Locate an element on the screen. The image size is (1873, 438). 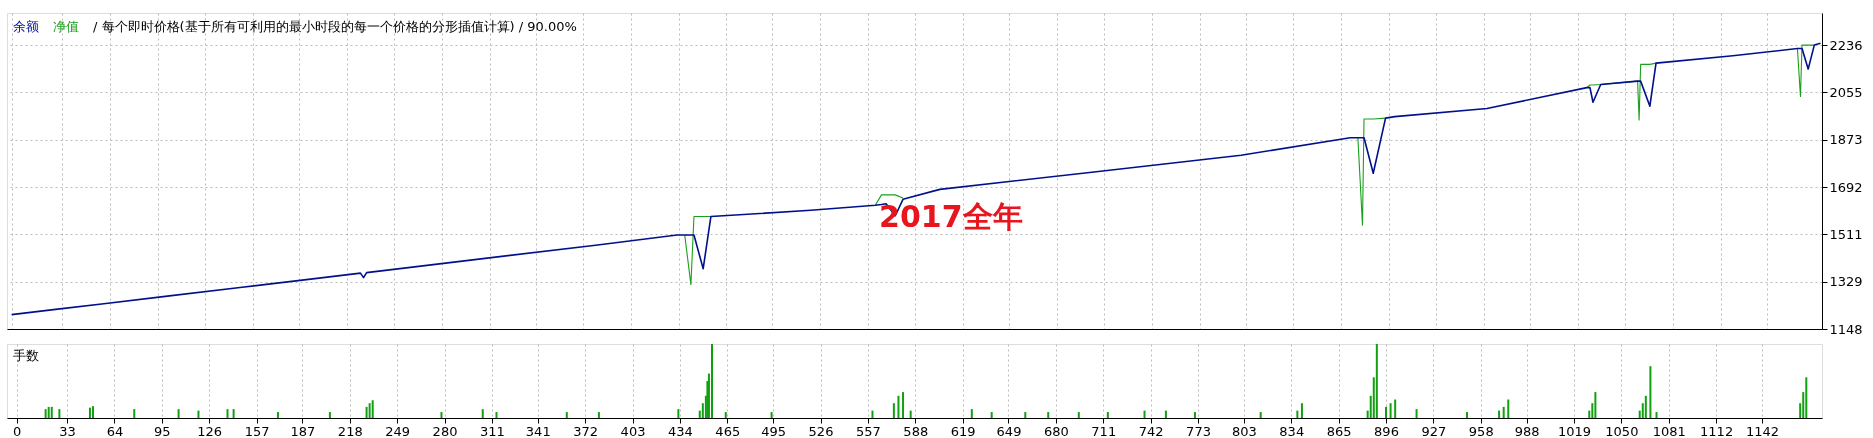
x-tick-label: 865 is located at coordinates (1339, 430).